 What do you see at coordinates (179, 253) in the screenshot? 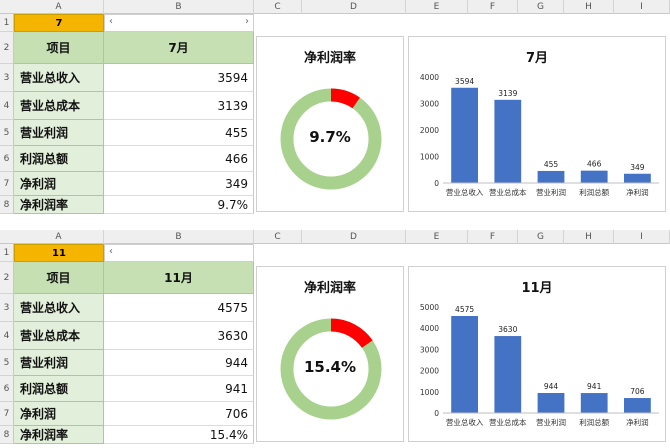
I see `dropdown-scroll-bar: ‹` at bounding box center [179, 253].